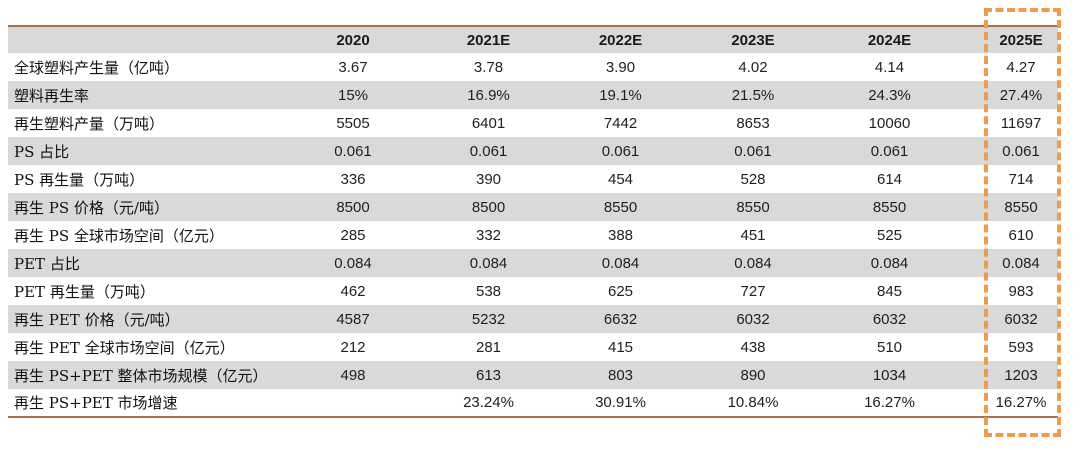  What do you see at coordinates (1021, 40) in the screenshot?
I see `header-cell-year: 2025E` at bounding box center [1021, 40].